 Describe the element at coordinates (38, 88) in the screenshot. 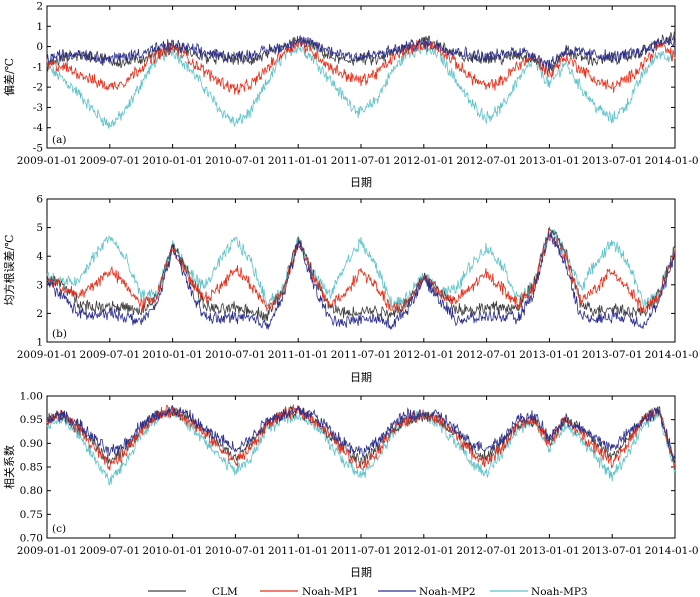

I see `y-tick-label: -2` at that location.